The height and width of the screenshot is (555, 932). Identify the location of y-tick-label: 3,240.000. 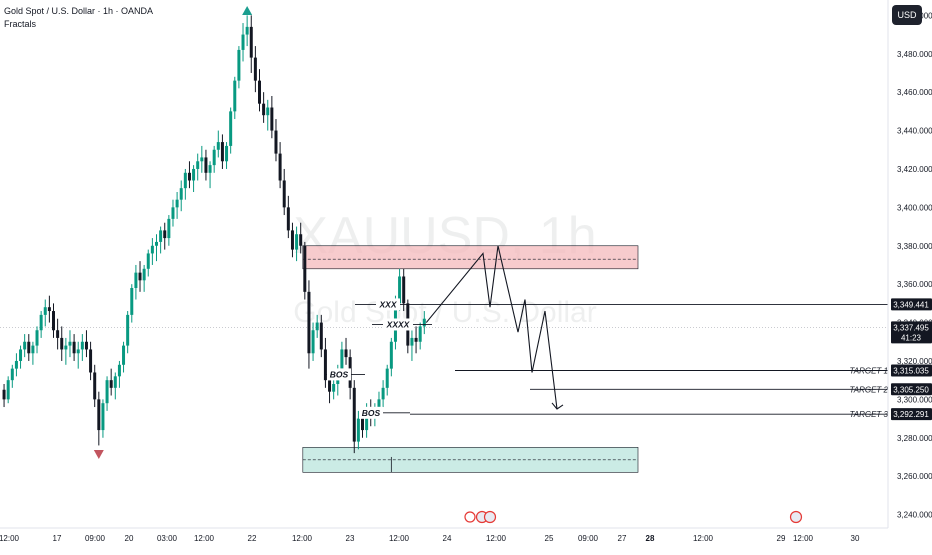
(914, 515).